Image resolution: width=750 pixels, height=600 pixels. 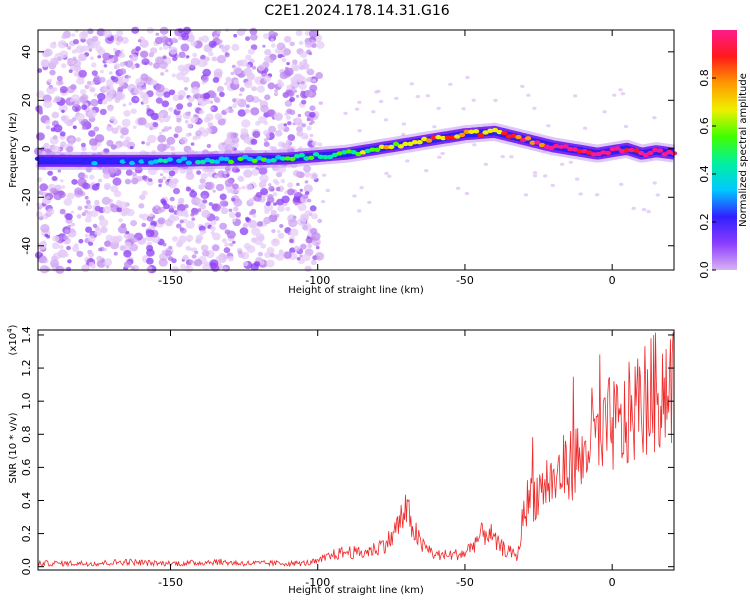 What do you see at coordinates (13, 150) in the screenshot?
I see `spectrogram-y-axis-label: Frequency (Hz)` at bounding box center [13, 150].